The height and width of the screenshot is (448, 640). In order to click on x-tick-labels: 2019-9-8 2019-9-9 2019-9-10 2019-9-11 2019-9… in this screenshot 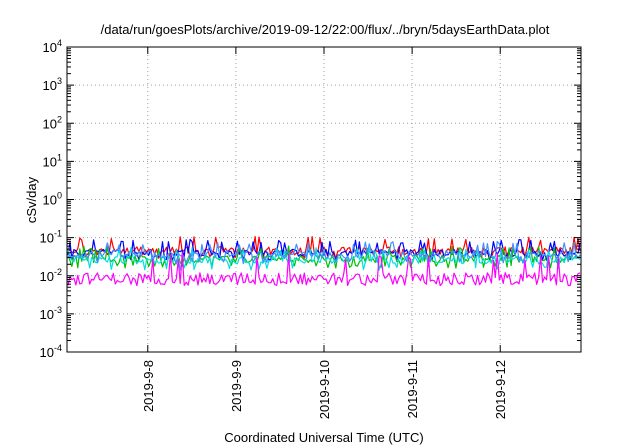, I will do `click(324, 389)`.